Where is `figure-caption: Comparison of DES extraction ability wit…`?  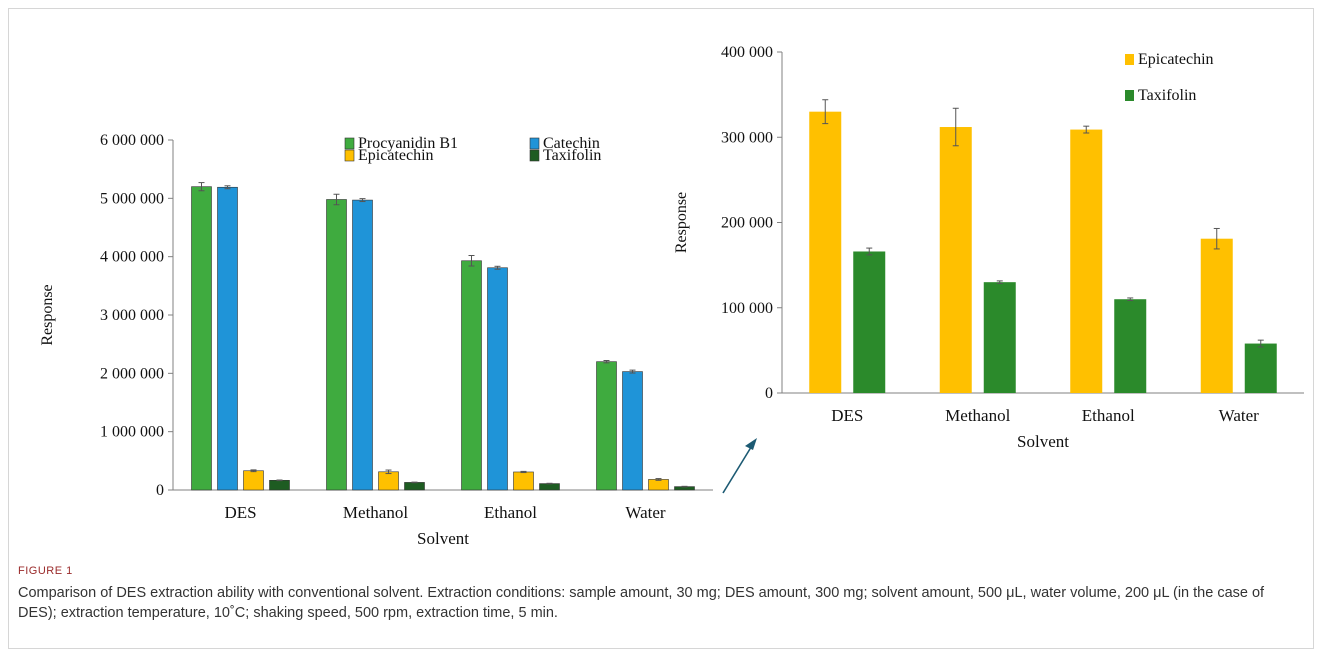 figure-caption: Comparison of DES extraction ability wit… is located at coordinates (641, 603).